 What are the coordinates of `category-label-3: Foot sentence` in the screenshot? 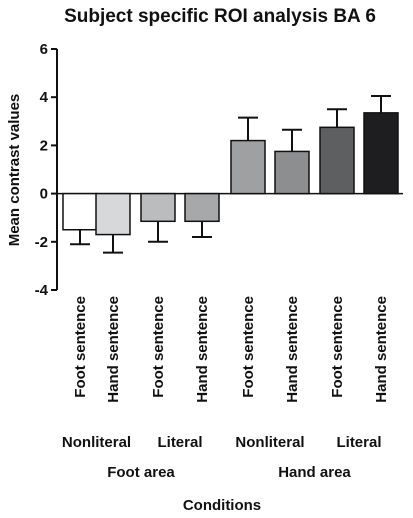 It's located at (158, 347).